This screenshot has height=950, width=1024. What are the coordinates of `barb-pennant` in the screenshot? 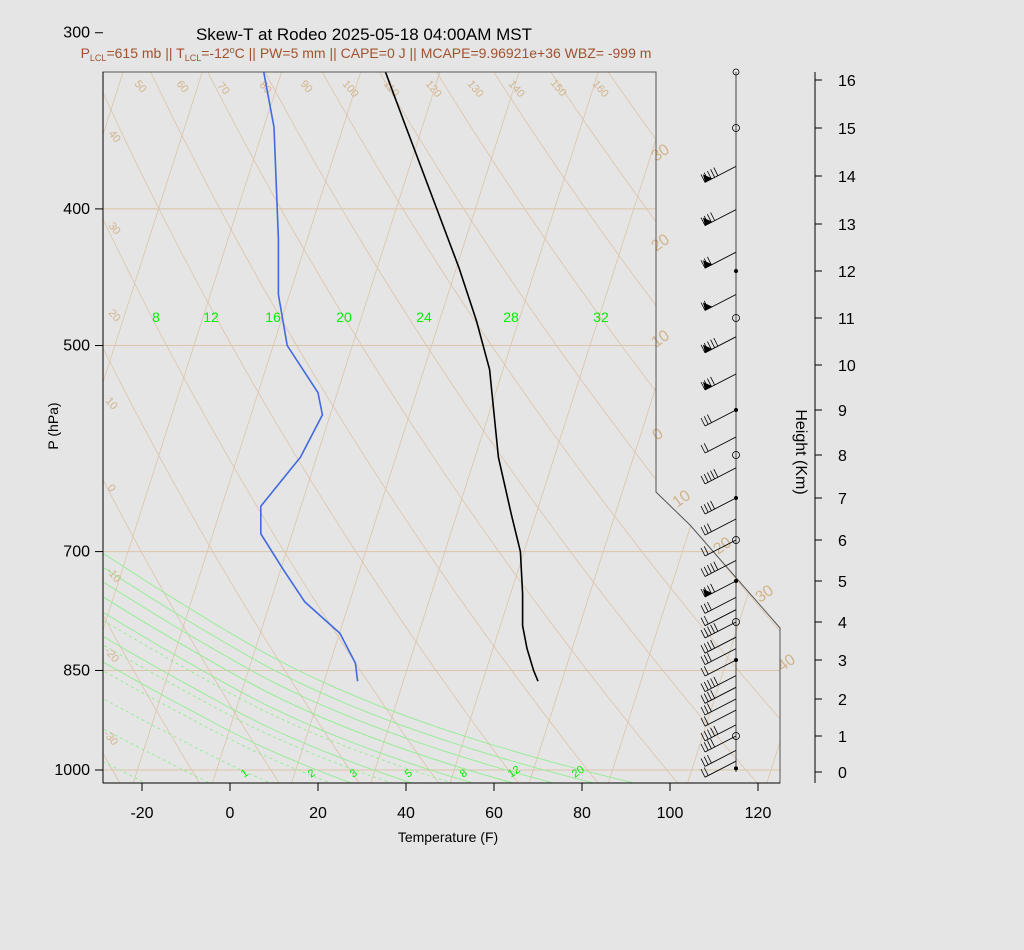 It's located at (707, 306).